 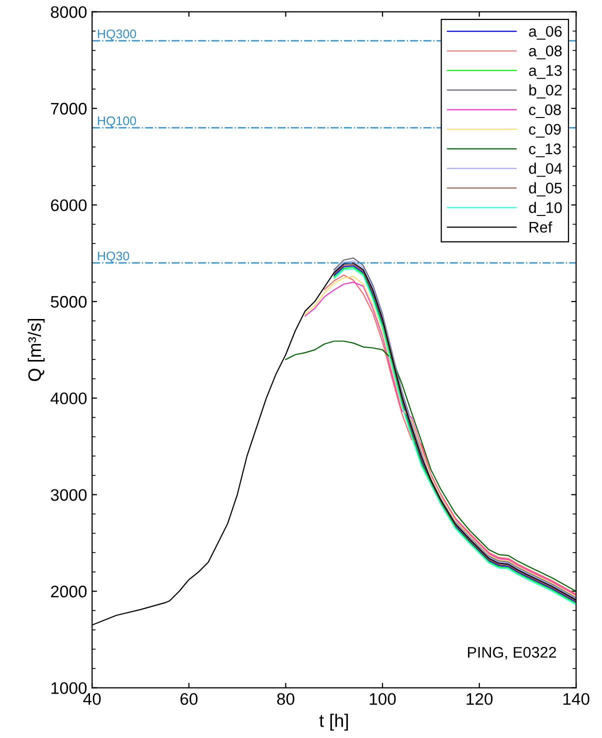 I want to click on legend-label: Ref, so click(x=541, y=227).